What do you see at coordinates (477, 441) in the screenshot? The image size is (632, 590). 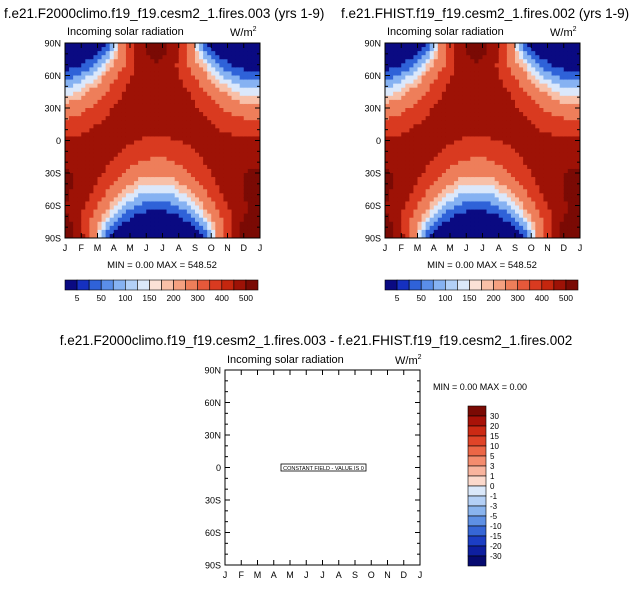 I see `colorbar-swatch` at bounding box center [477, 441].